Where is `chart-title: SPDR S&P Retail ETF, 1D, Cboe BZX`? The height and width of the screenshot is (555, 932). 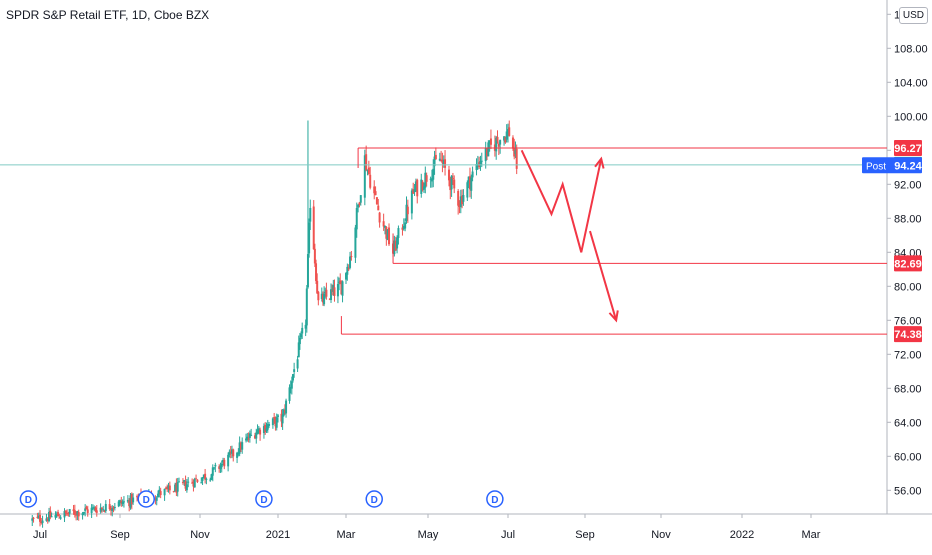
chart-title: SPDR S&P Retail ETF, 1D, Cboe BZX is located at coordinates (108, 15).